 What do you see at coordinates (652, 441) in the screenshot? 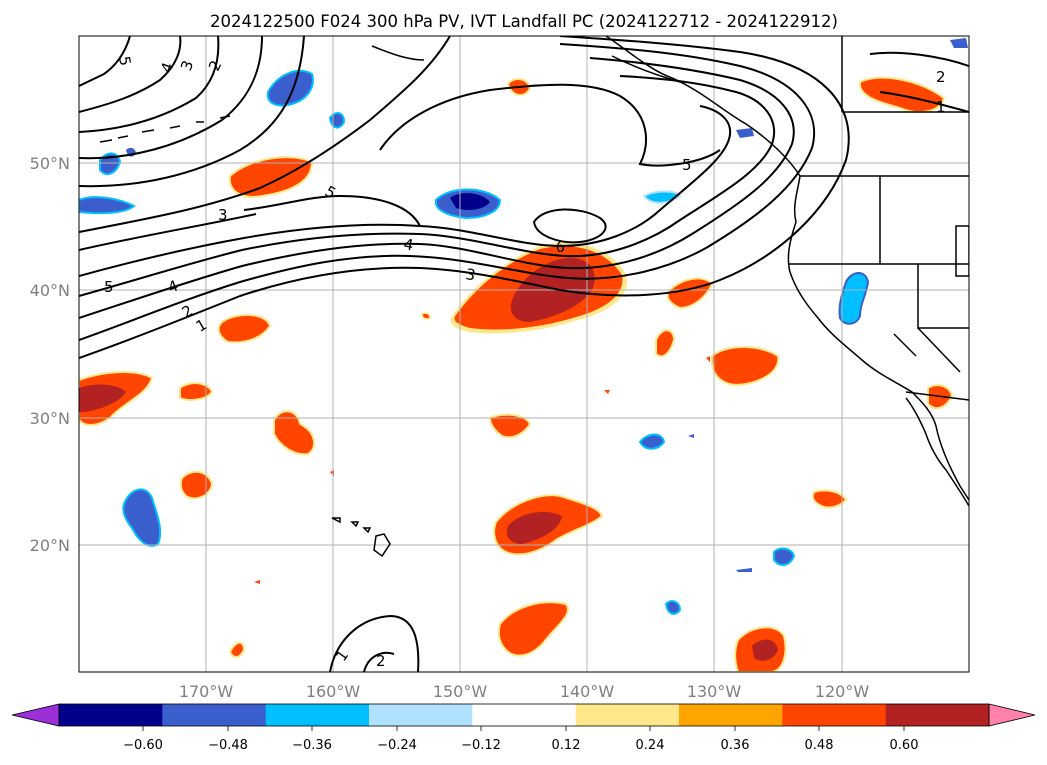
I see `anomaly-blob-neg-29n-135w` at bounding box center [652, 441].